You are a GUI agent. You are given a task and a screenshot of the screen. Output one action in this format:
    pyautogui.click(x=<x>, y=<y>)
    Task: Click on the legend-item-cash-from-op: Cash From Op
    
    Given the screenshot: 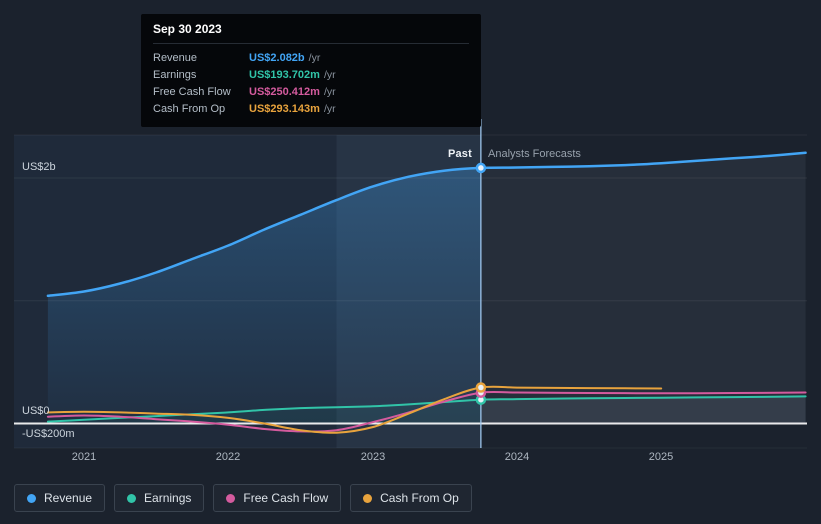 What is the action you would take?
    pyautogui.click(x=411, y=498)
    